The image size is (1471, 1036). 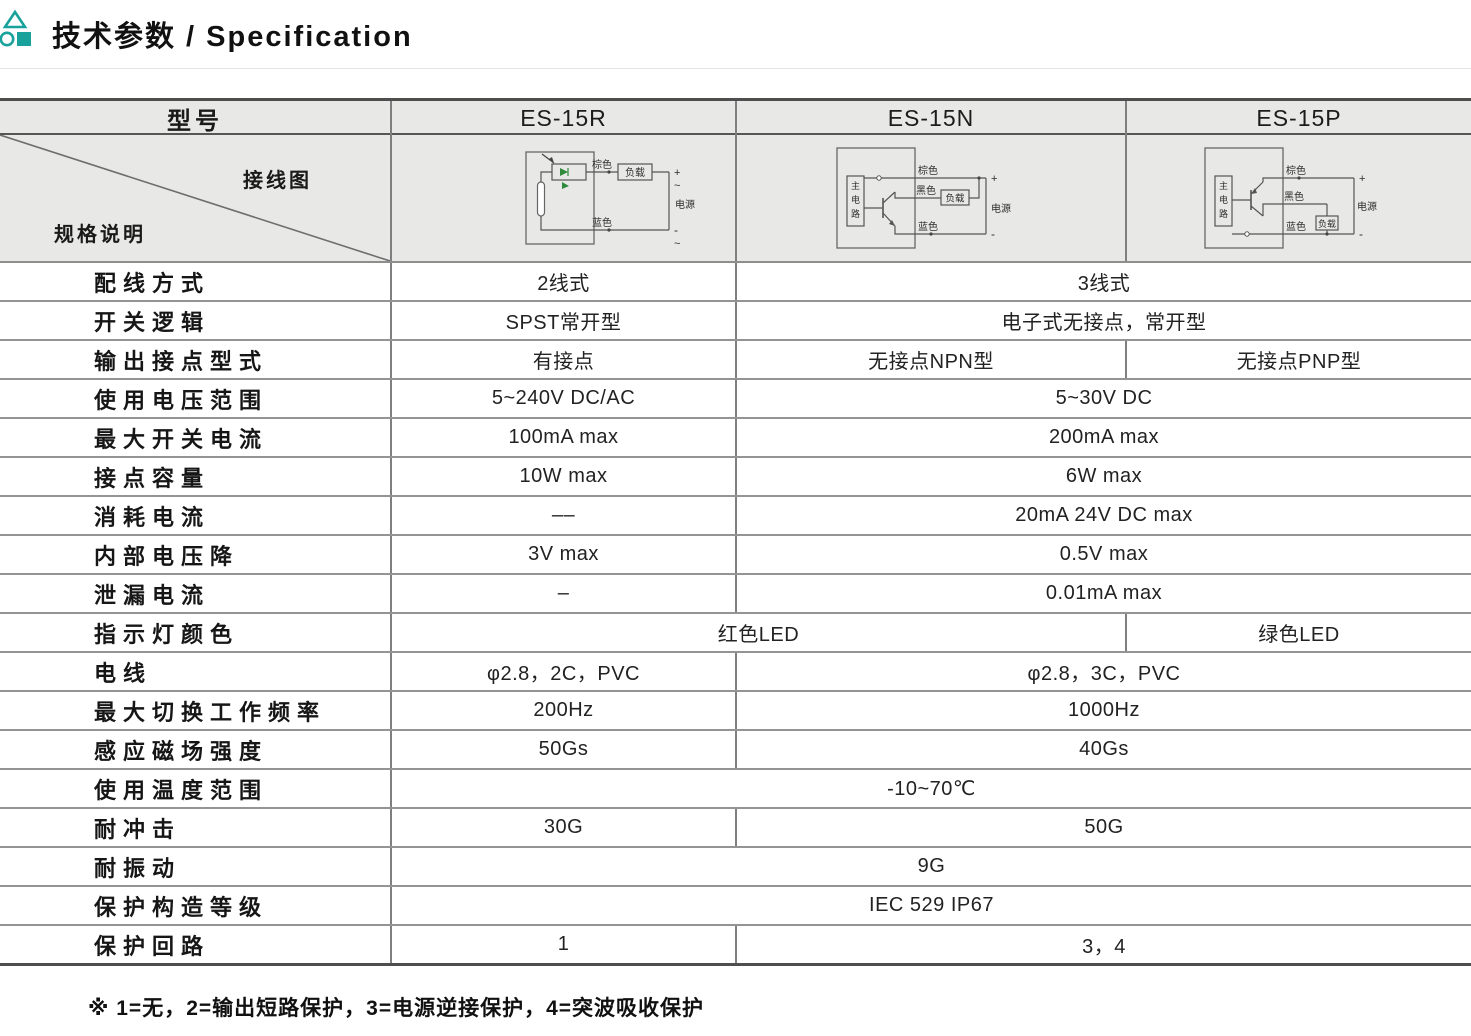 I want to click on table-row: 配线方式 2线式 3线式, so click(x=735, y=282).